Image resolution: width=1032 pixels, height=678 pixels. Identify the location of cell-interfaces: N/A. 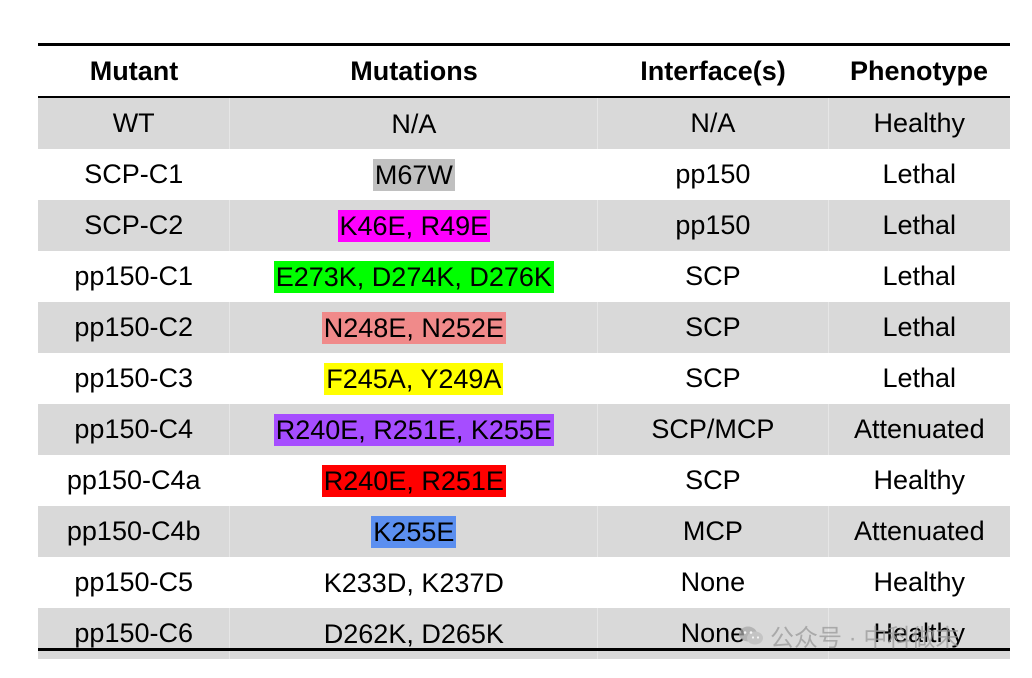
(712, 123).